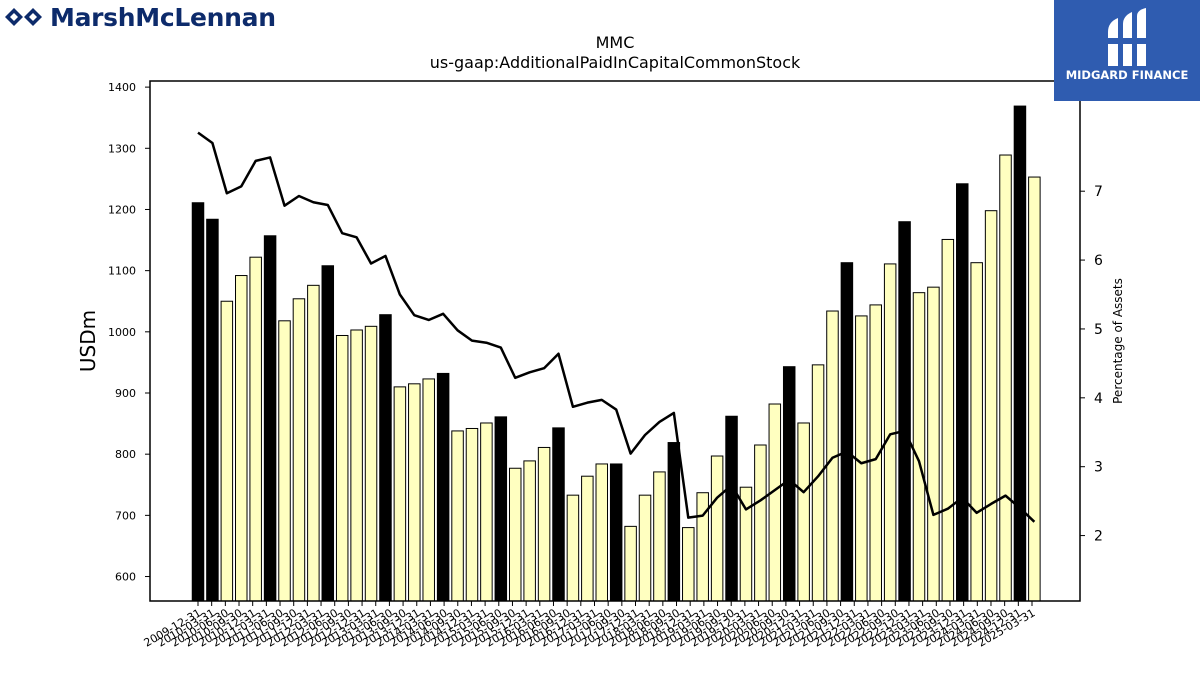 The height and width of the screenshot is (675, 1200). What do you see at coordinates (1118, 341) in the screenshot?
I see `y2-axis-label: Percentage of Assets` at bounding box center [1118, 341].